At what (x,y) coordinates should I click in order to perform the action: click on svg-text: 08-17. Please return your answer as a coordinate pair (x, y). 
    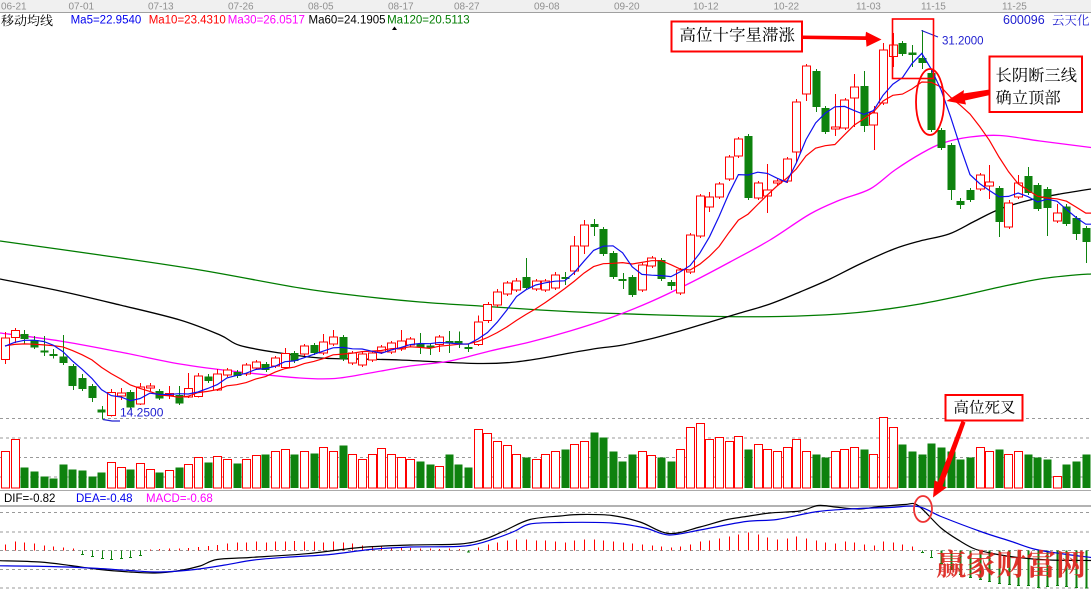
    Looking at the image, I should click on (401, 7).